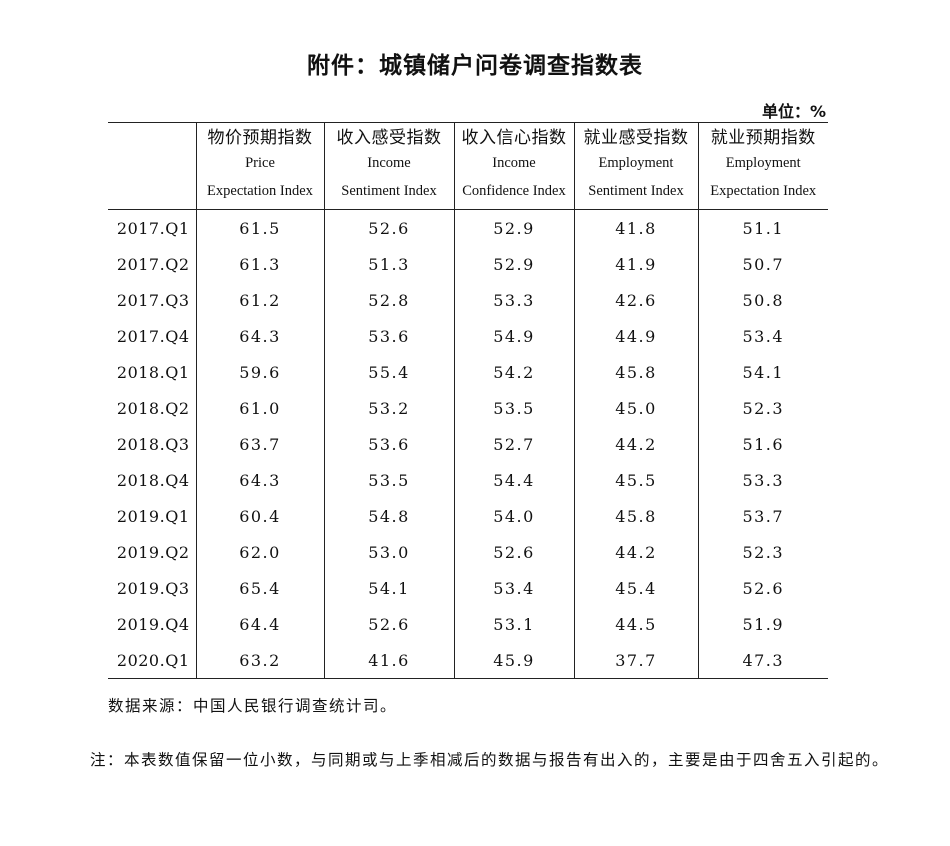  Describe the element at coordinates (152, 166) in the screenshot. I see `header-period` at that location.